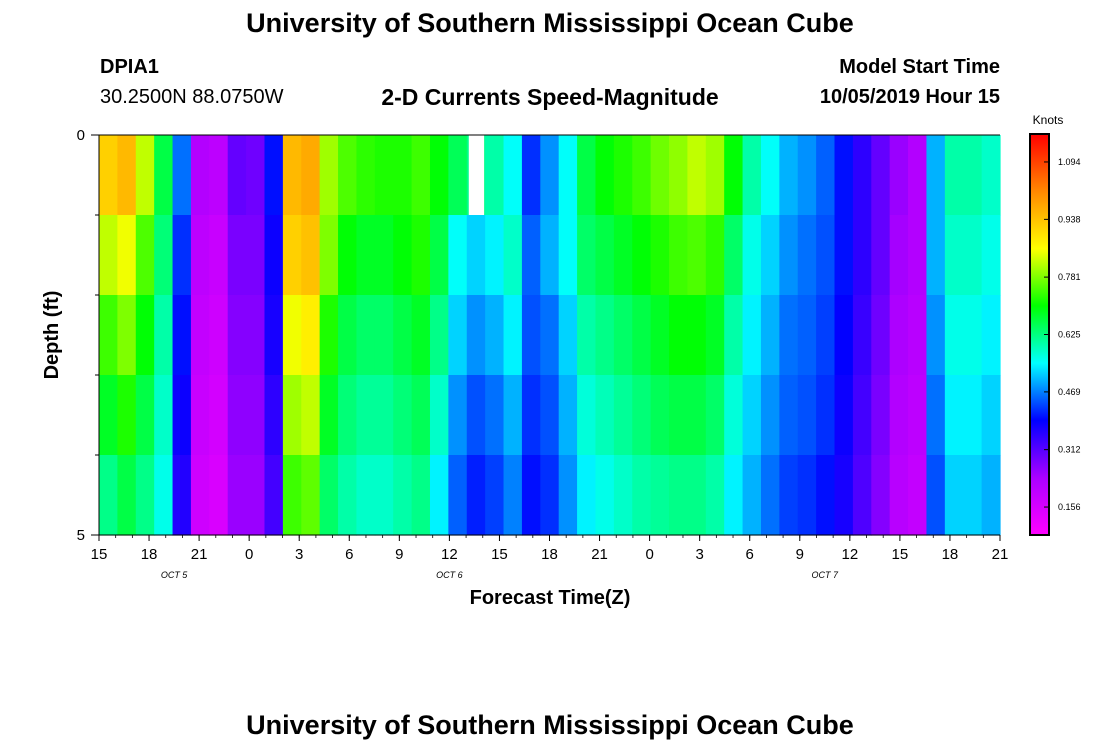 The width and height of the screenshot is (1100, 750). I want to click on colorbar: 1.094 0.938 0.781 0.625 0.469 0.312 0.156, so click(1055, 334).